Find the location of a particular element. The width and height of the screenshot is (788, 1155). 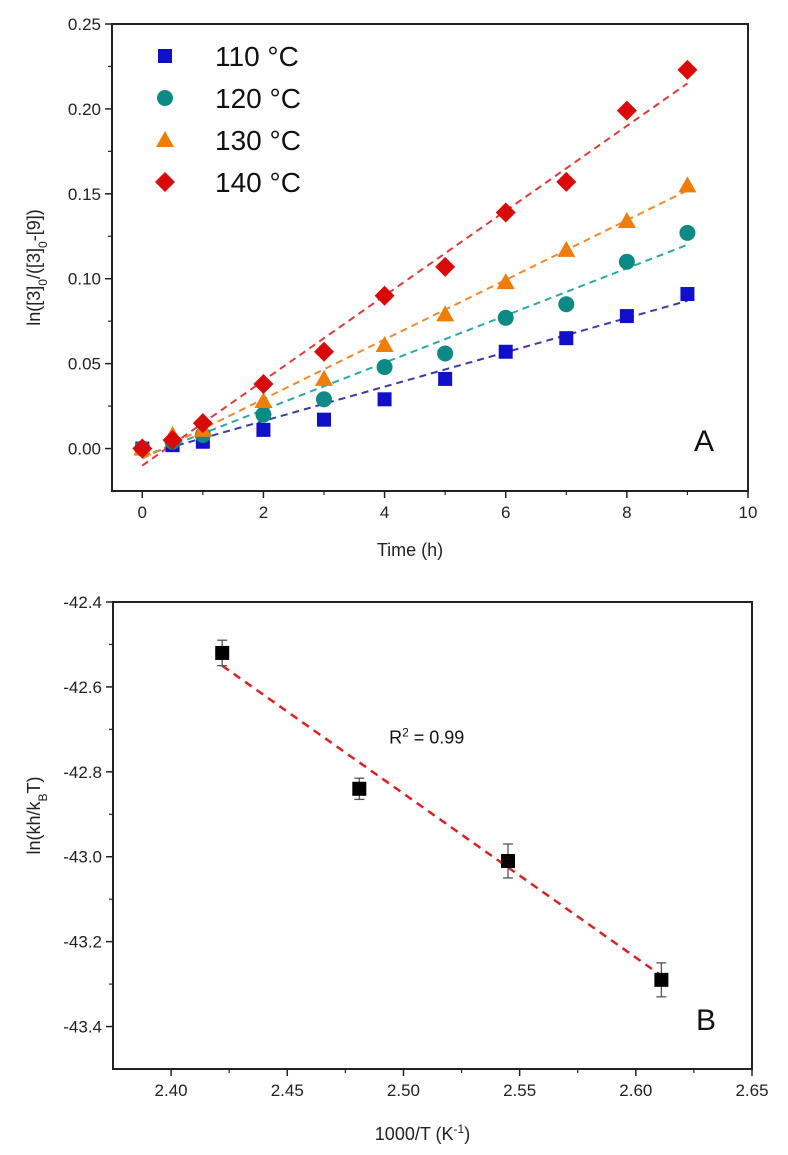

legend-label: 130 °C is located at coordinates (258, 140).